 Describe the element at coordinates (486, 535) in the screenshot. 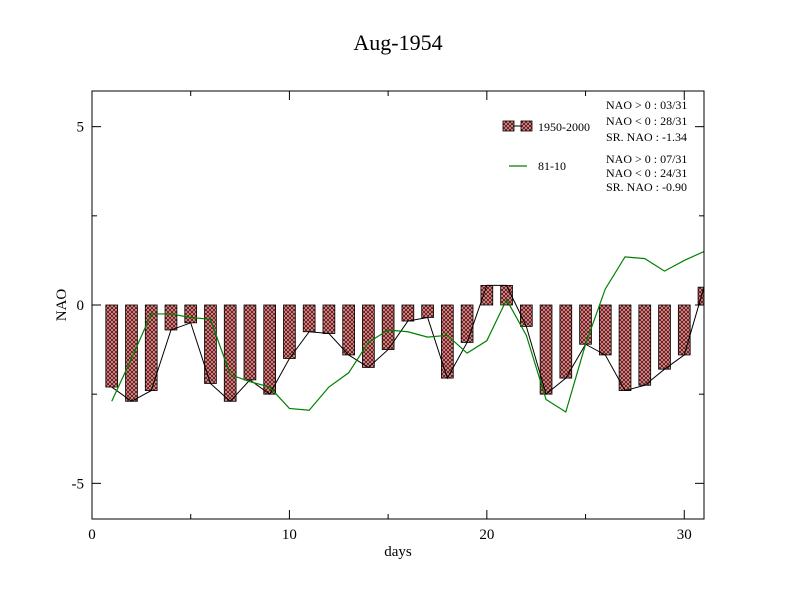

I see `x-tick-label: 20` at that location.